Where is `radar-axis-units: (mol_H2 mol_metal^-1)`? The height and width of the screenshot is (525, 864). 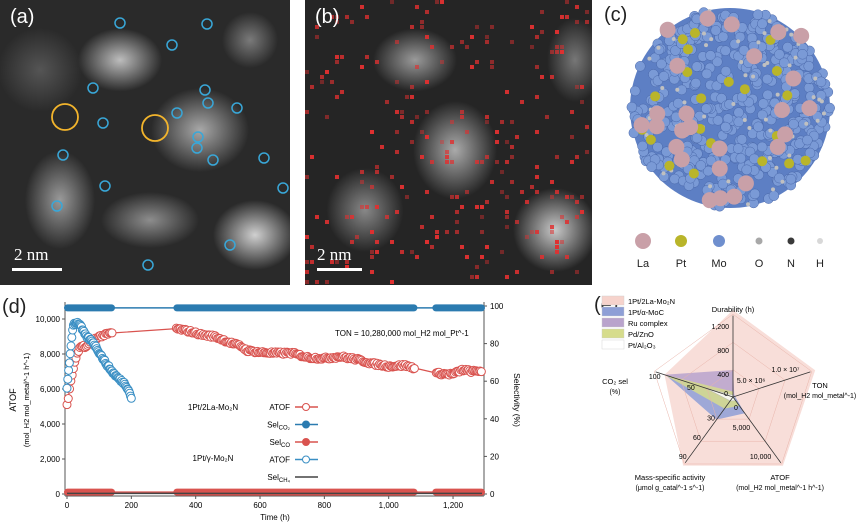 radar-axis-units: (mol_H2 mol_metal^-1) is located at coordinates (820, 396).